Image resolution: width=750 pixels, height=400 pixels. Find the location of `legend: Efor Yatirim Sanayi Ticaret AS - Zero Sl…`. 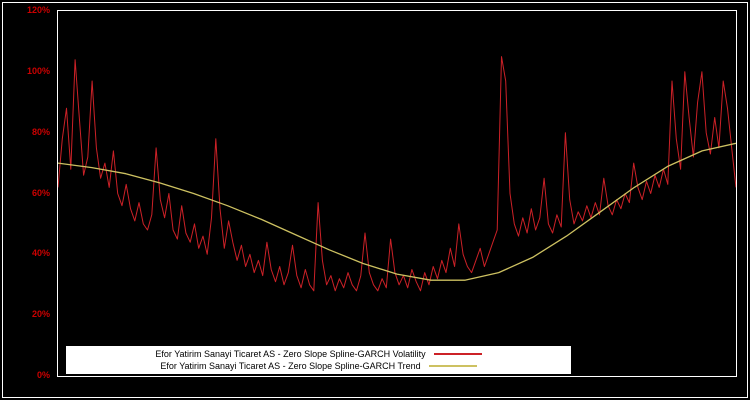

legend: Efor Yatirim Sanayi Ticaret AS - Zero Sl… is located at coordinates (318, 360).